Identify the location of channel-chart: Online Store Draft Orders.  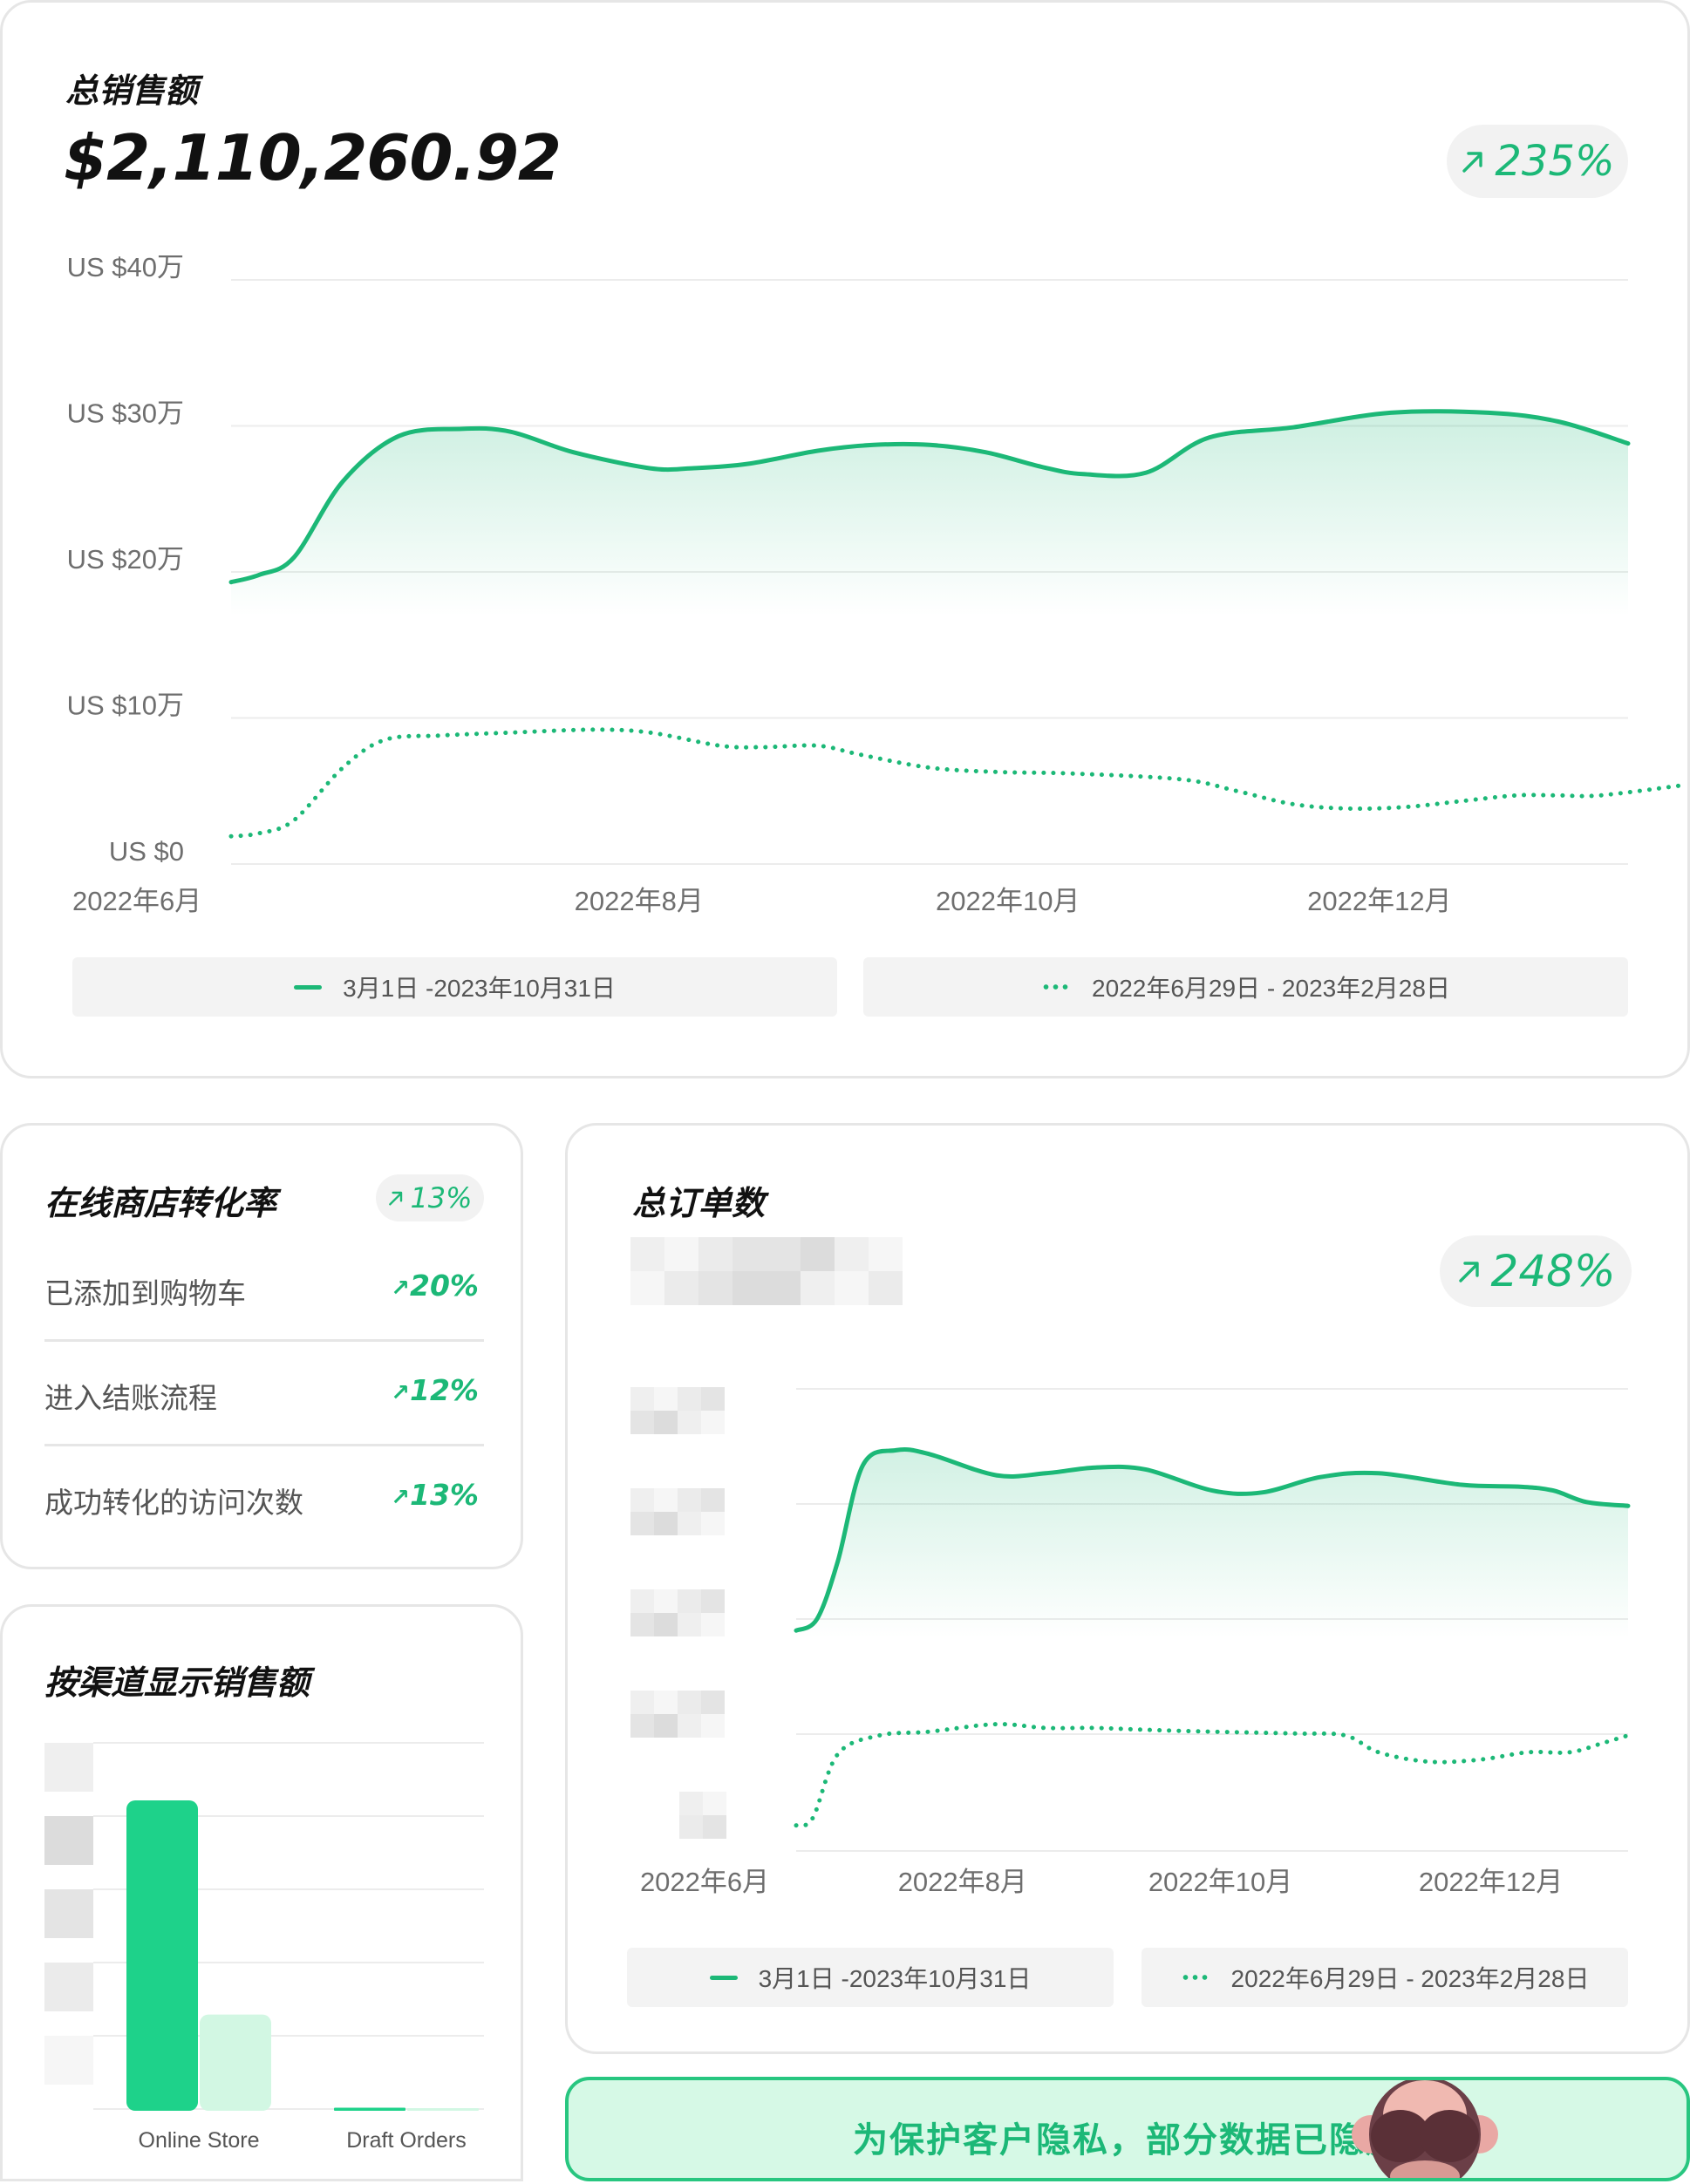
(288, 1947).